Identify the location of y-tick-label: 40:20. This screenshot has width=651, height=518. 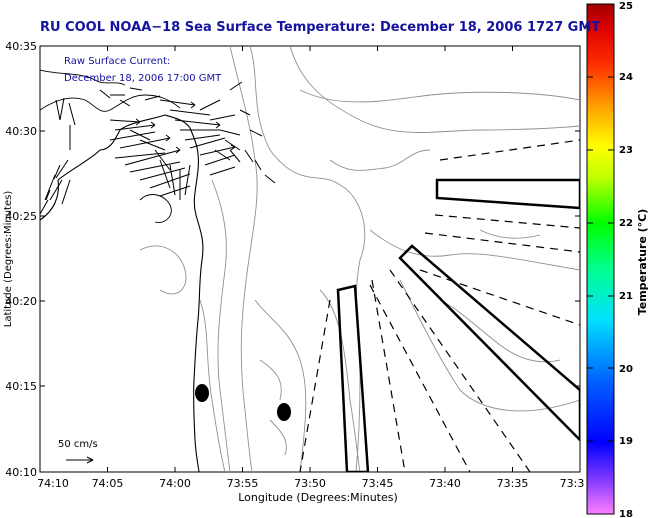
(21, 301).